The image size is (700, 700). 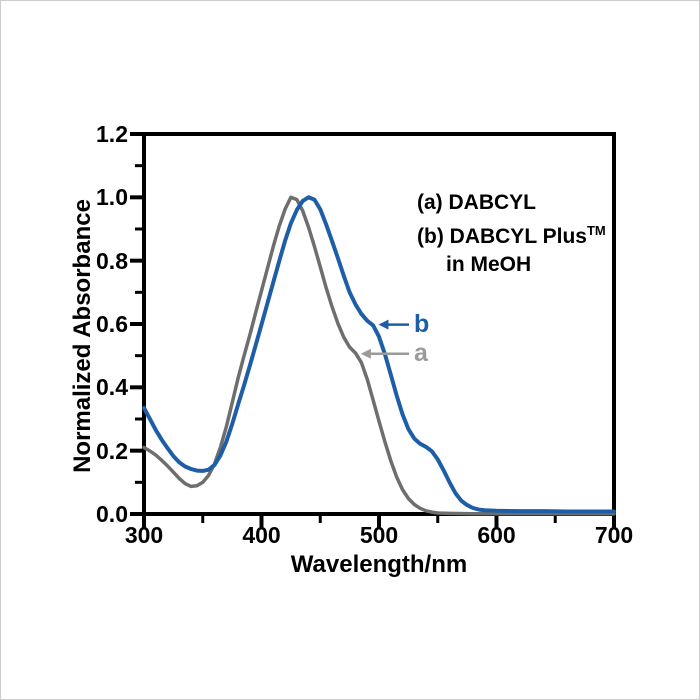 I want to click on x-axis-title: Wavelength/nm, so click(x=379, y=564).